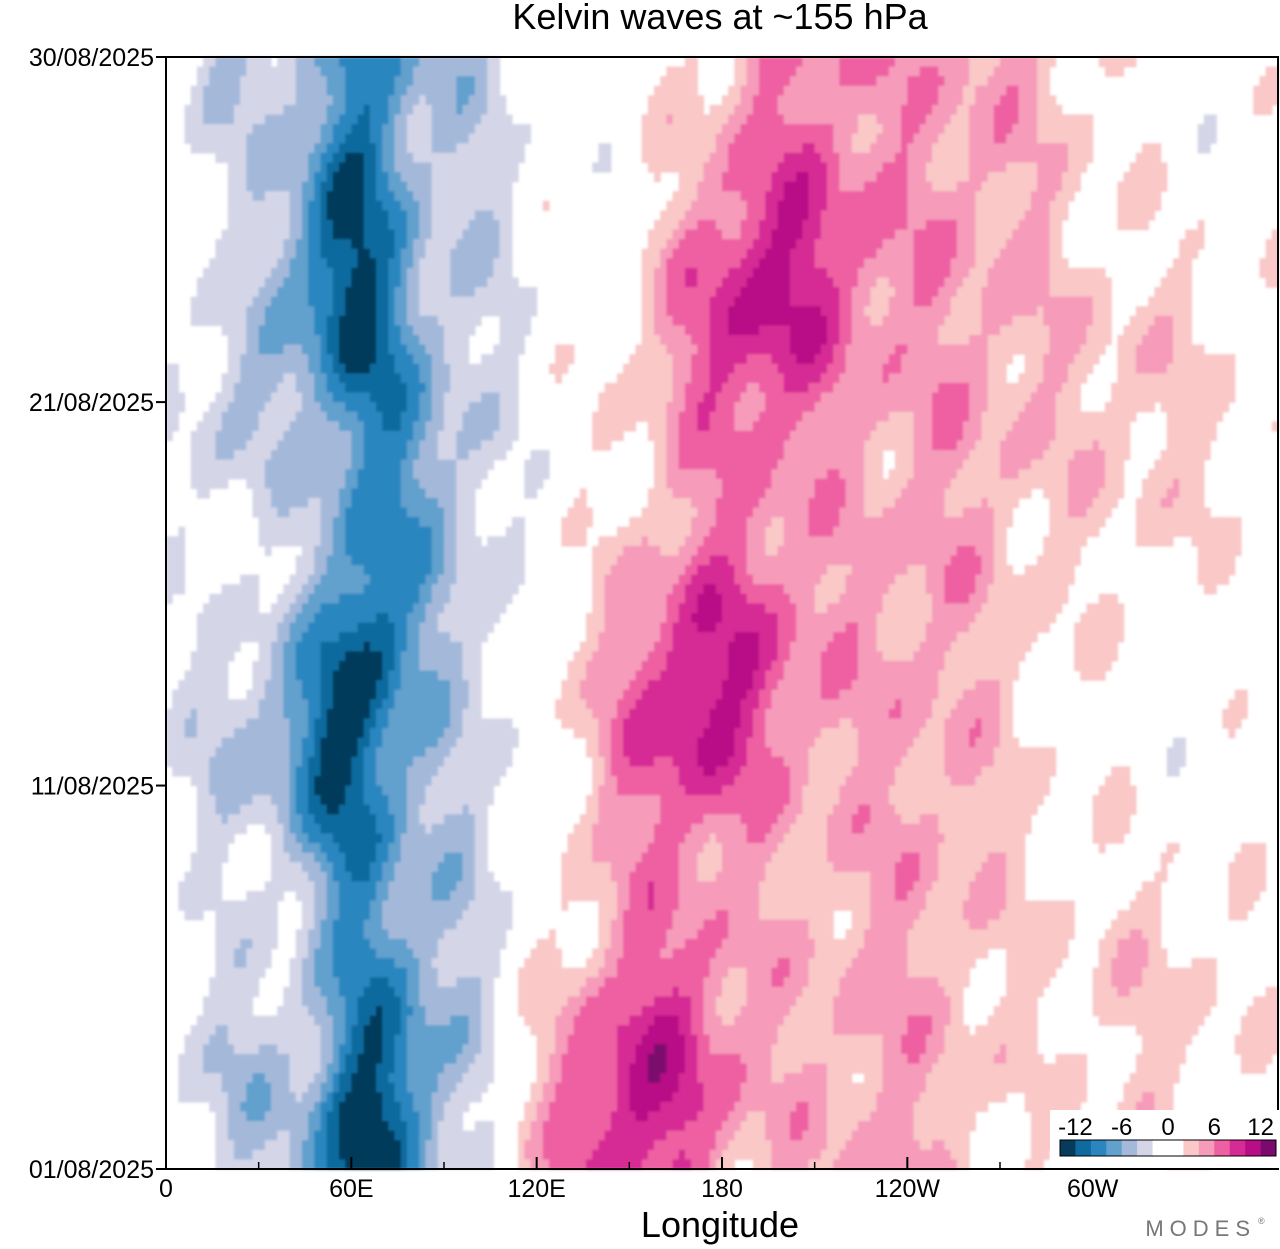  I want to click on x-tick-label: 60E, so click(351, 1189).